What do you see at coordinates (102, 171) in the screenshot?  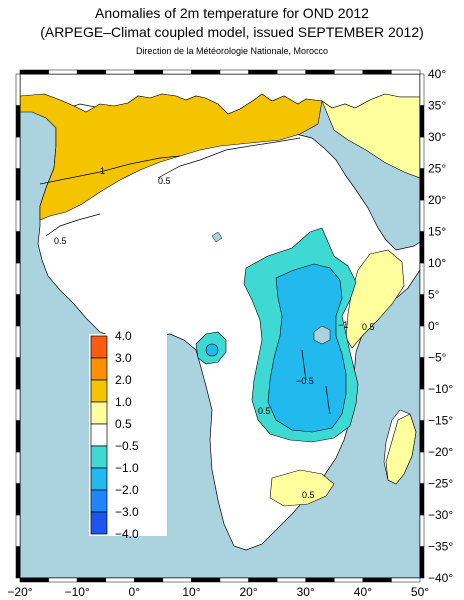 I see `contour-label: 1` at bounding box center [102, 171].